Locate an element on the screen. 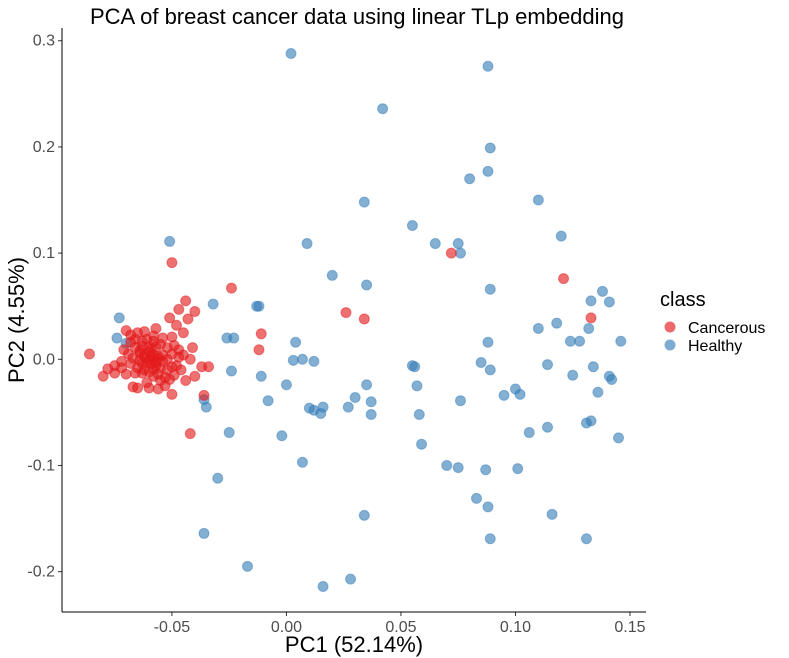 The height and width of the screenshot is (658, 789). legend-key-healthy is located at coordinates (670, 345).